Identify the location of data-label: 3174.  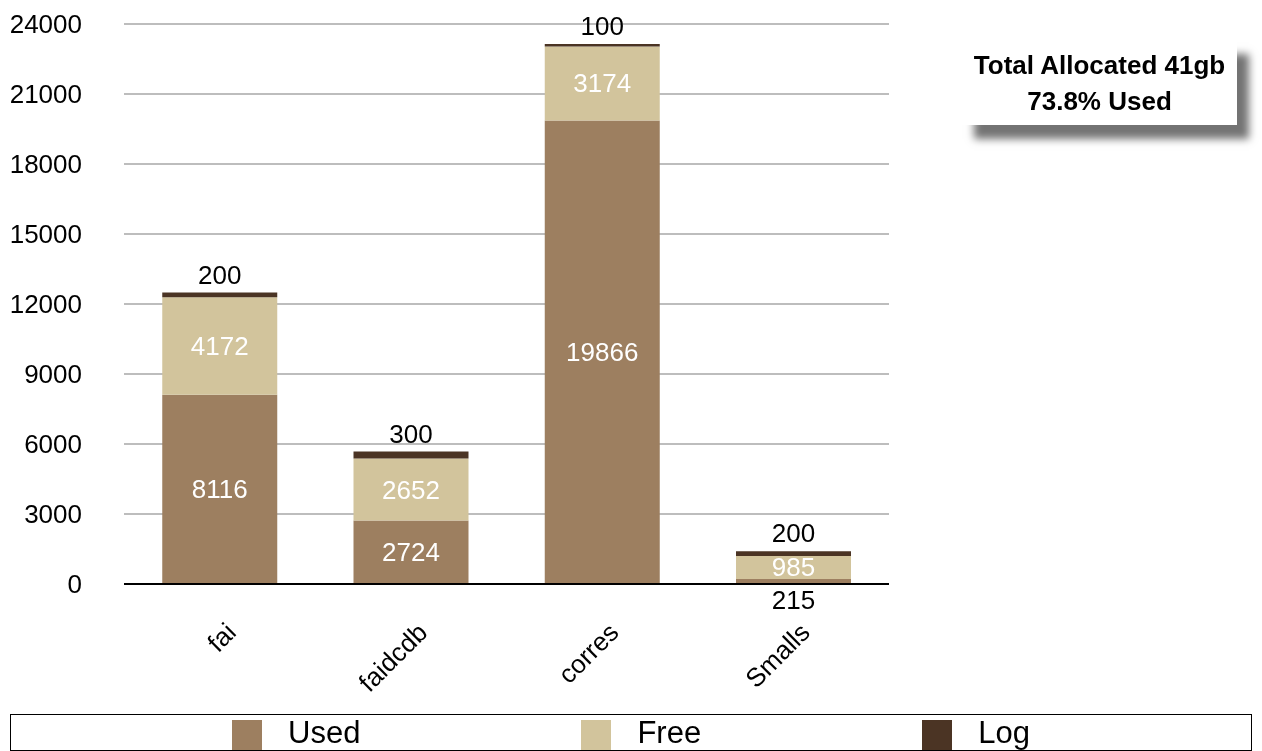
(602, 83).